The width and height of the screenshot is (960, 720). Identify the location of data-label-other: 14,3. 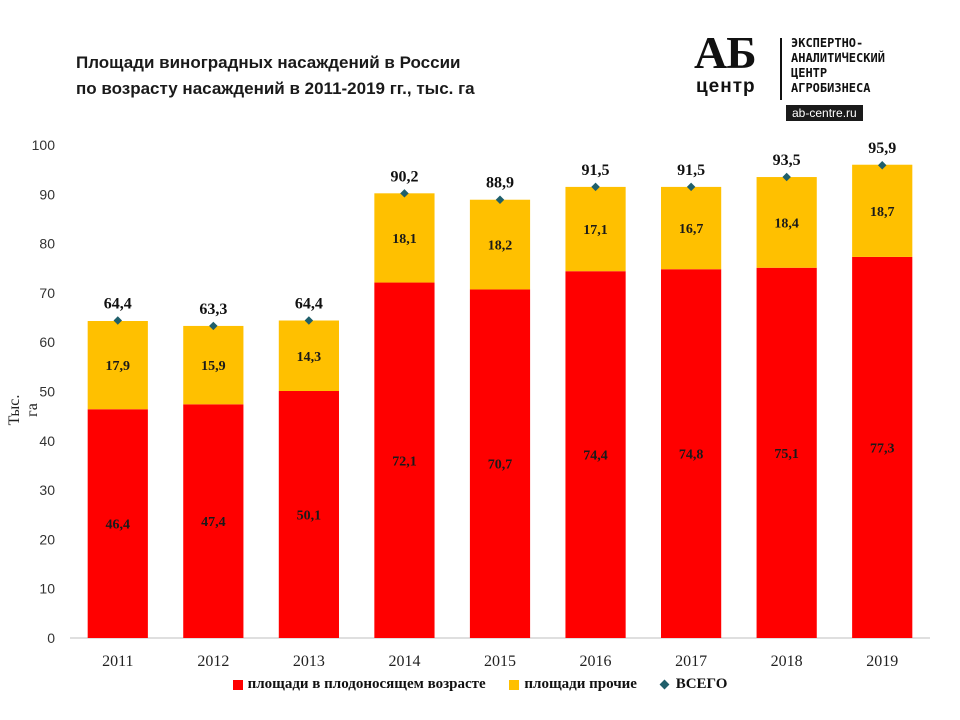
(309, 357).